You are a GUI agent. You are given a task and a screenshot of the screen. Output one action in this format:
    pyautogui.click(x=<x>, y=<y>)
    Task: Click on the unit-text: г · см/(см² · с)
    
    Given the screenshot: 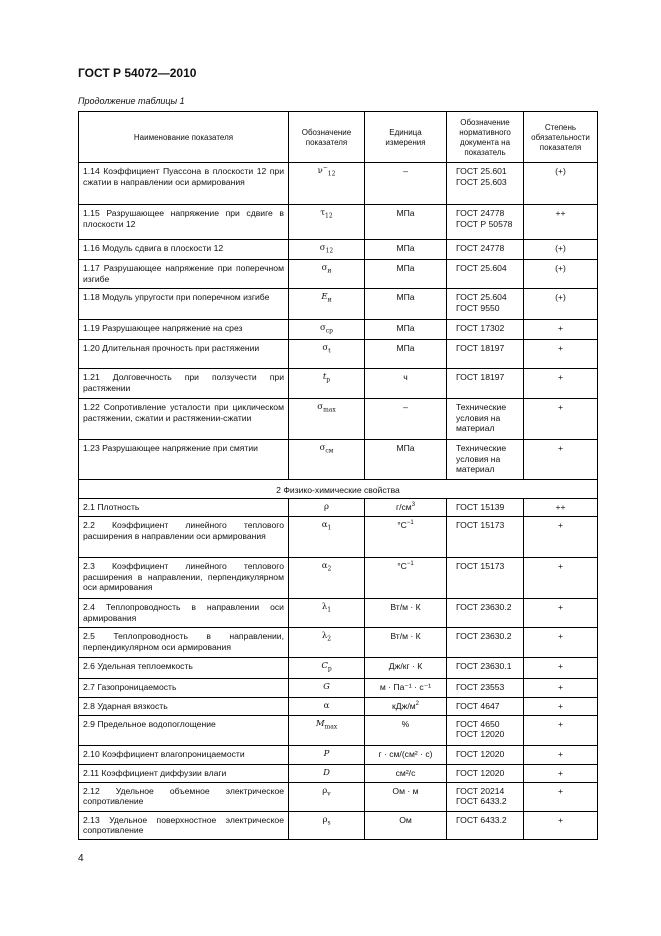 What is the action you would take?
    pyautogui.click(x=405, y=753)
    